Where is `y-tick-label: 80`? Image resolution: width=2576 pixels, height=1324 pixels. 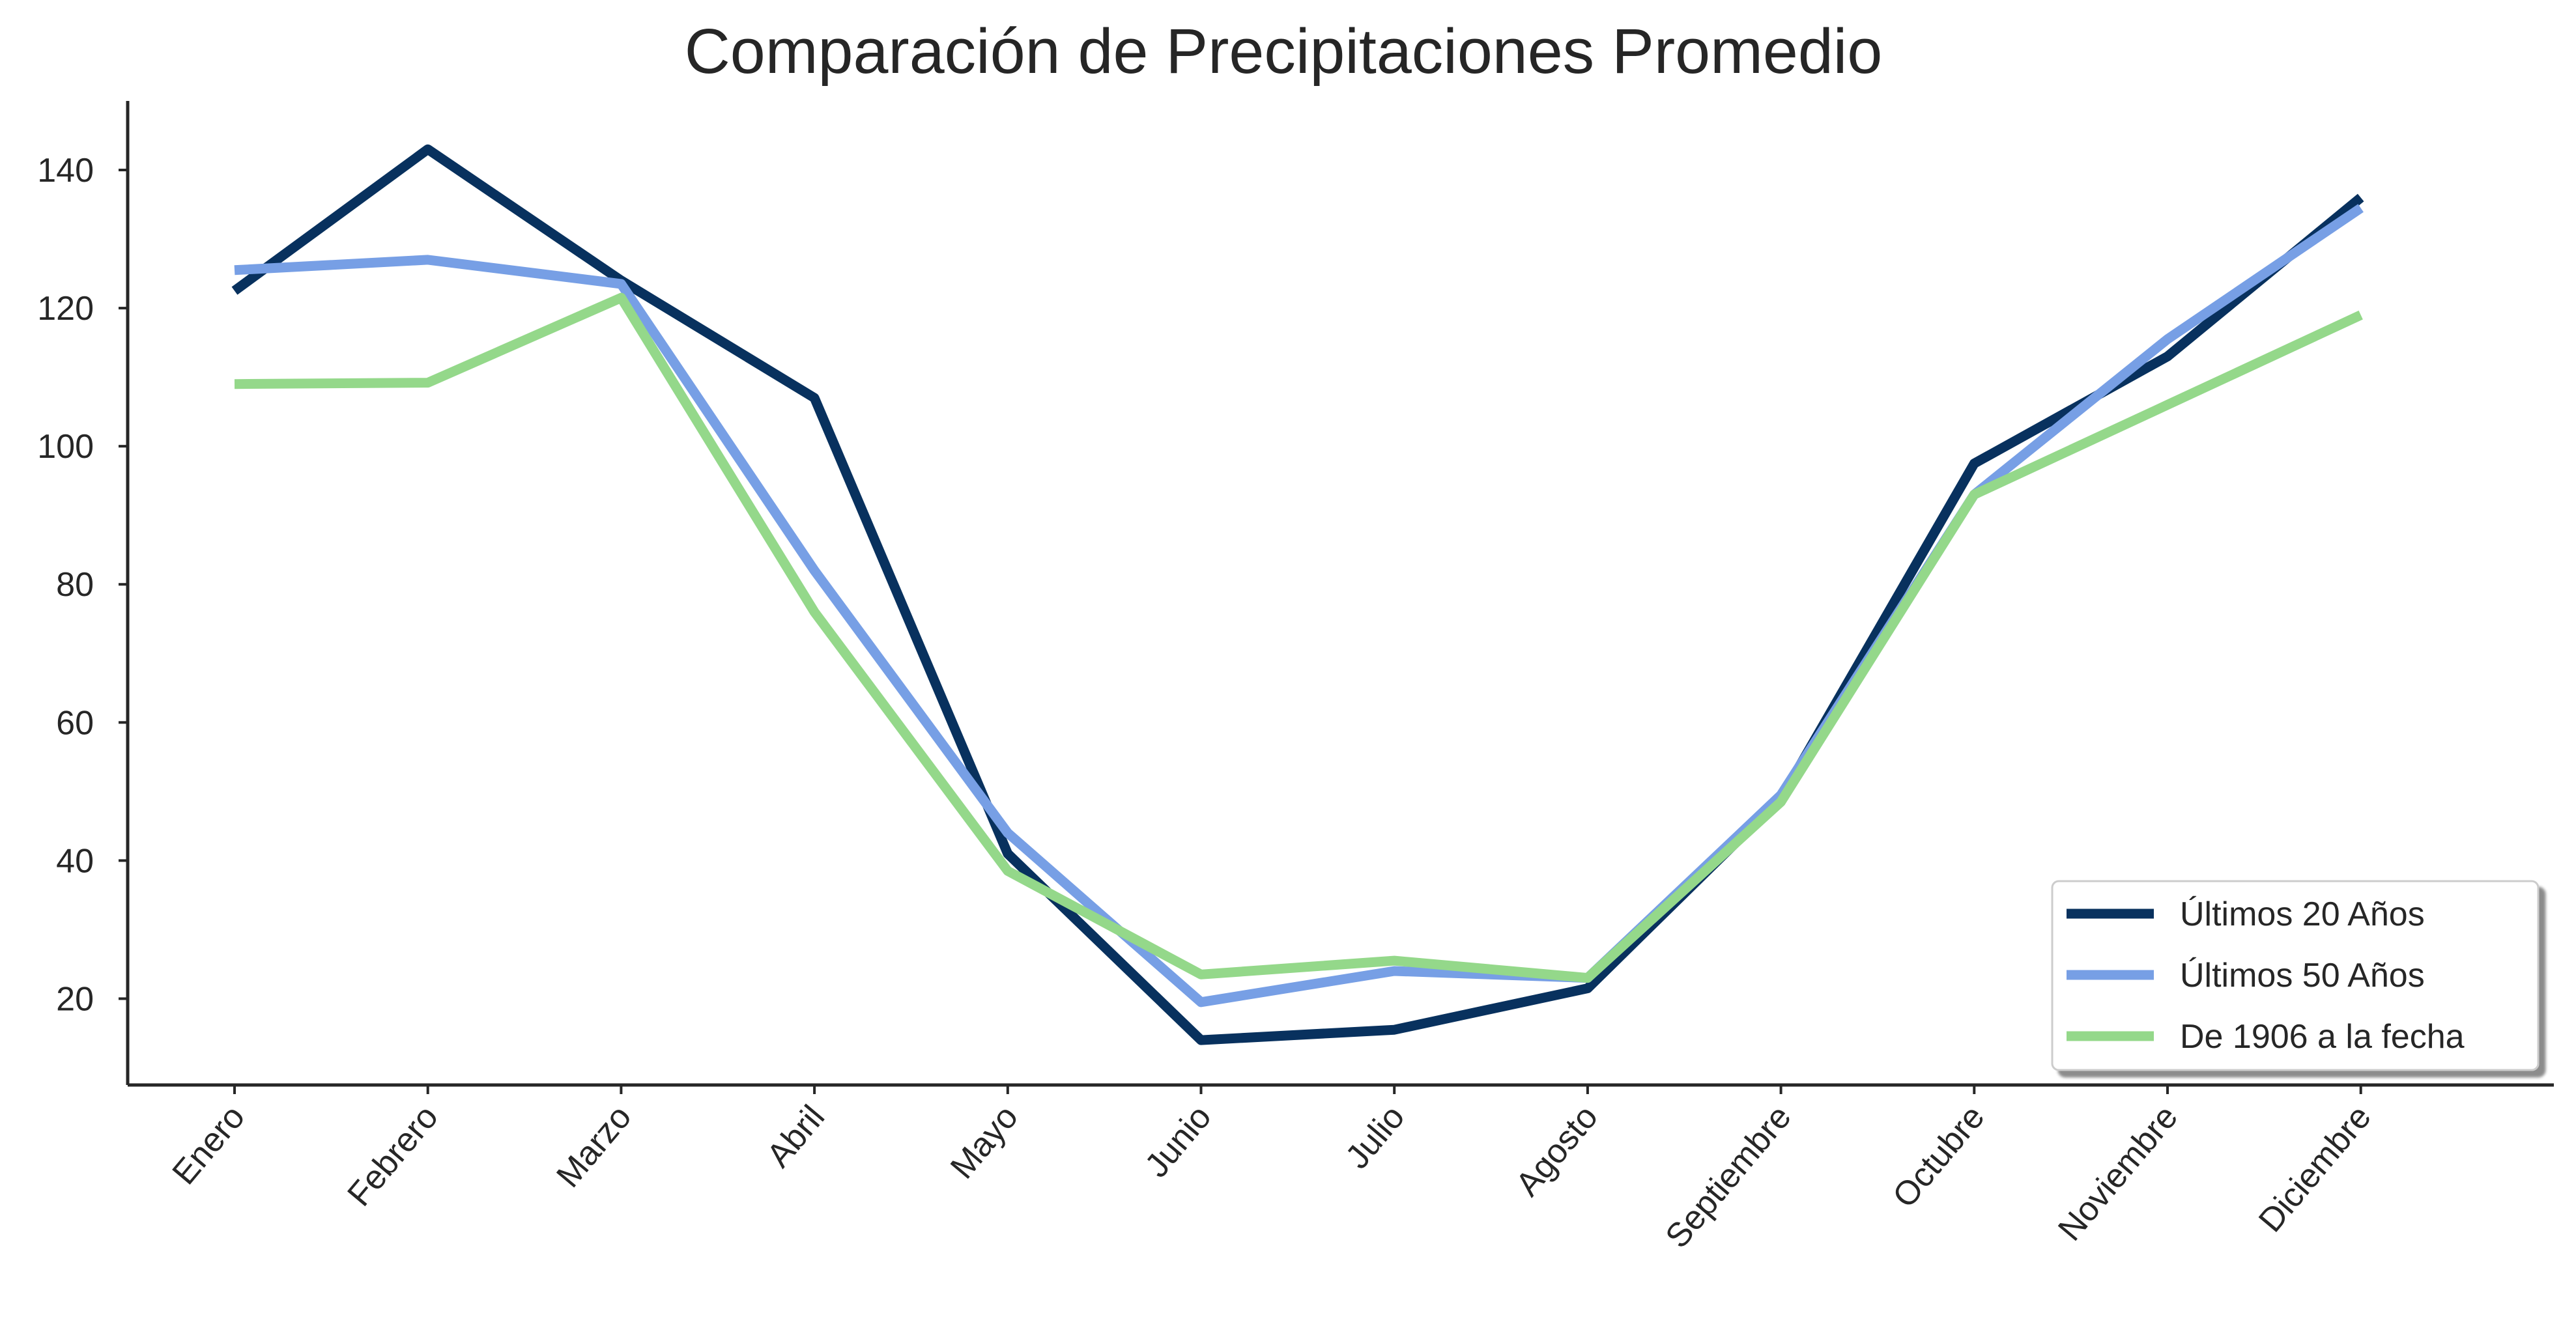
y-tick-label: 80 is located at coordinates (75, 585).